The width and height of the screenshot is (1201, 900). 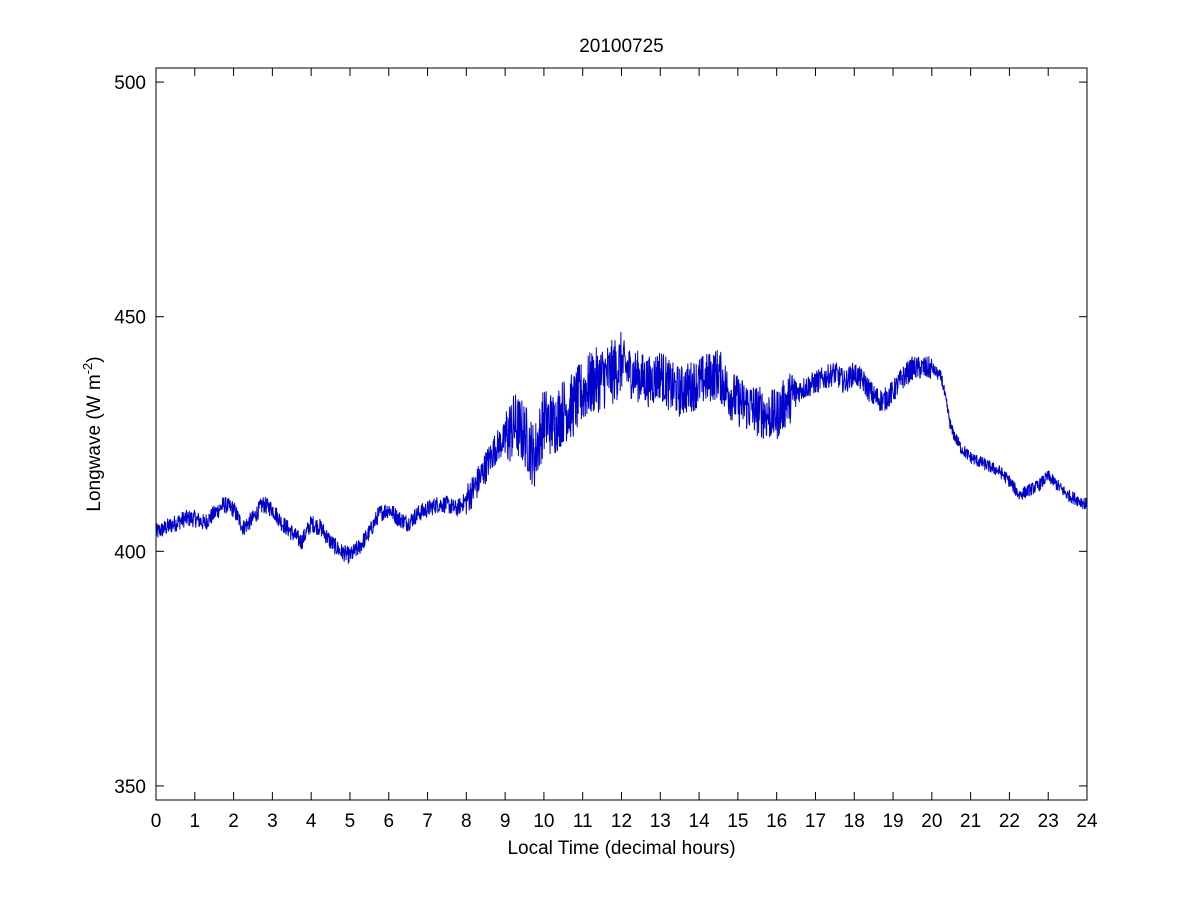 What do you see at coordinates (854, 821) in the screenshot?
I see `x-tick-label: 18` at bounding box center [854, 821].